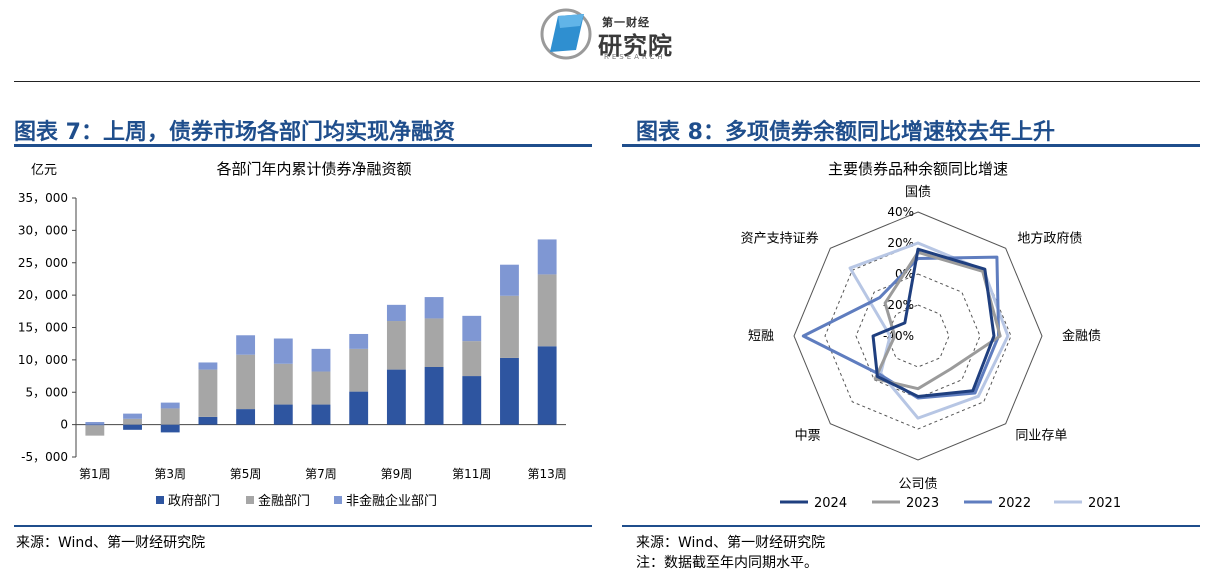  What do you see at coordinates (303, 145) in the screenshot?
I see `left-title-rule` at bounding box center [303, 145].